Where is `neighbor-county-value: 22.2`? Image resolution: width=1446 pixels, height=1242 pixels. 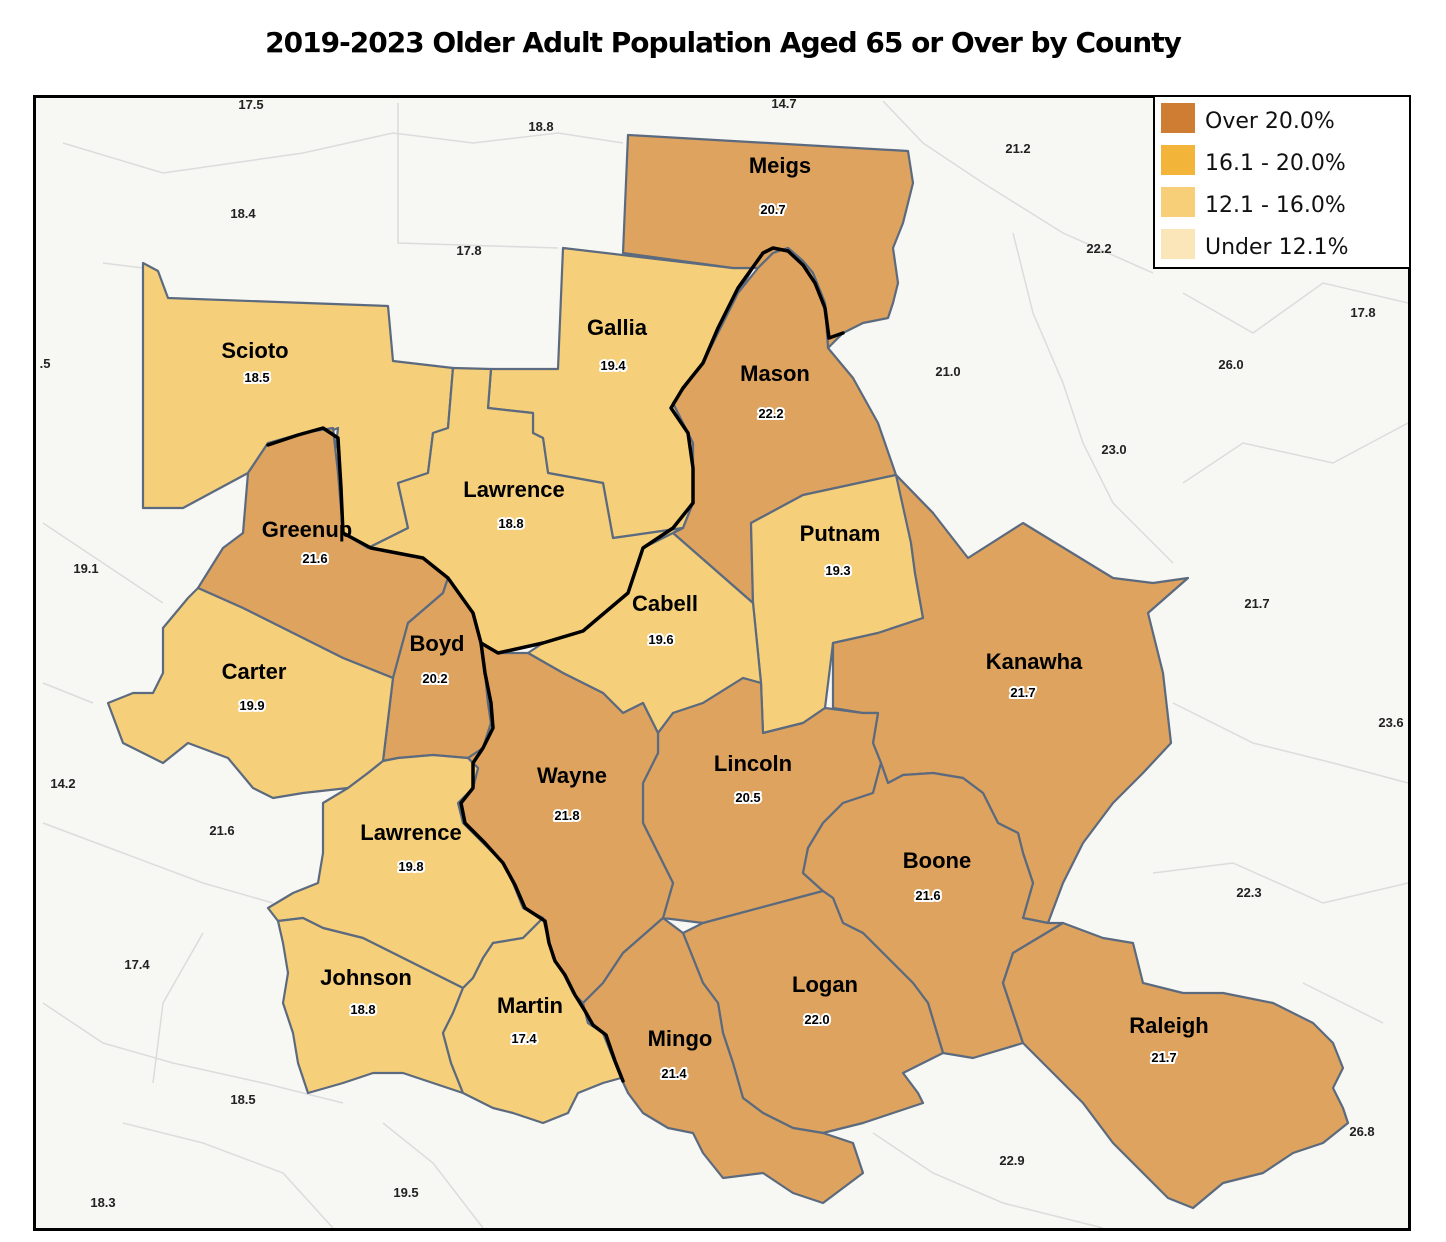 neighbor-county-value: 22.2 is located at coordinates (1098, 248).